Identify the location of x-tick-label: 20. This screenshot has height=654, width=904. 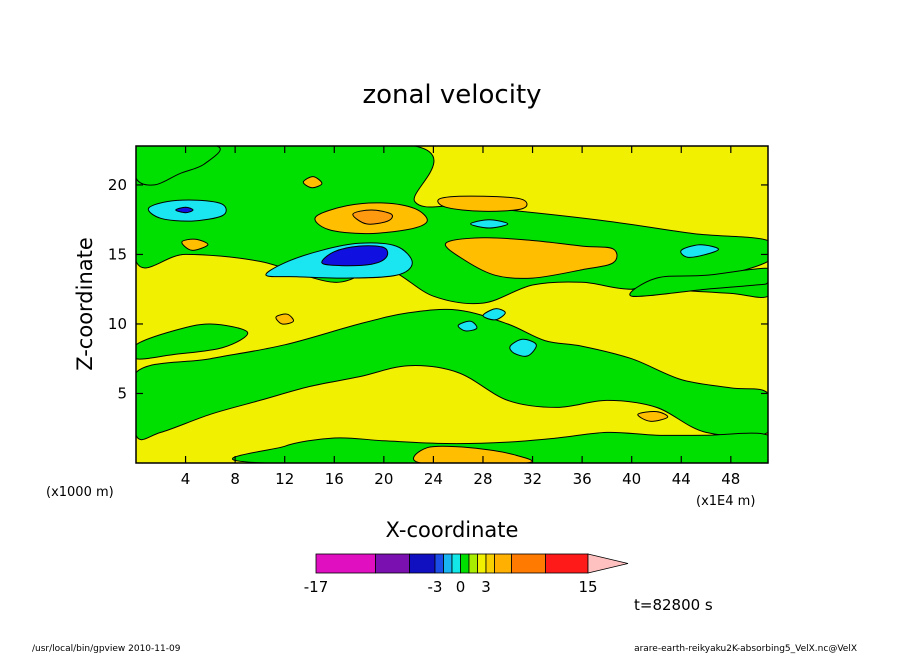
(383, 479).